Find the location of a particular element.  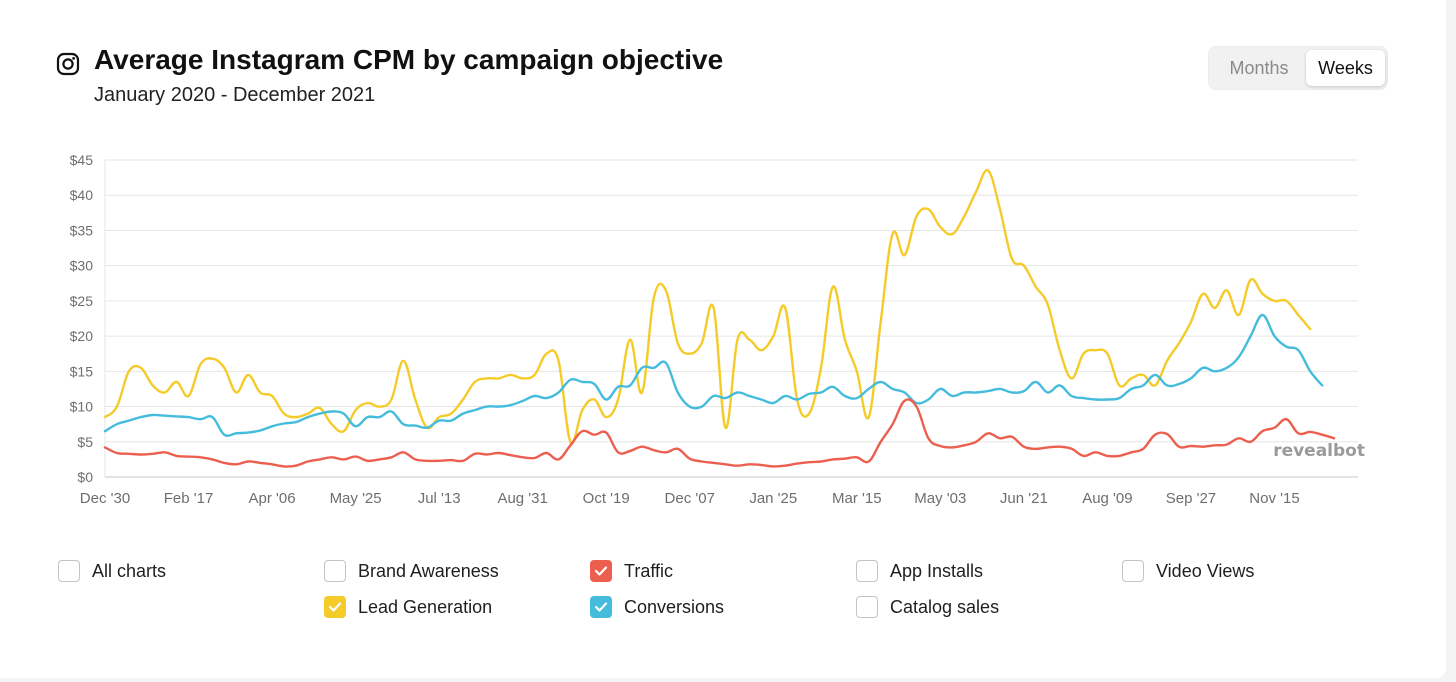

weeks-button: Weeks is located at coordinates (1345, 68).